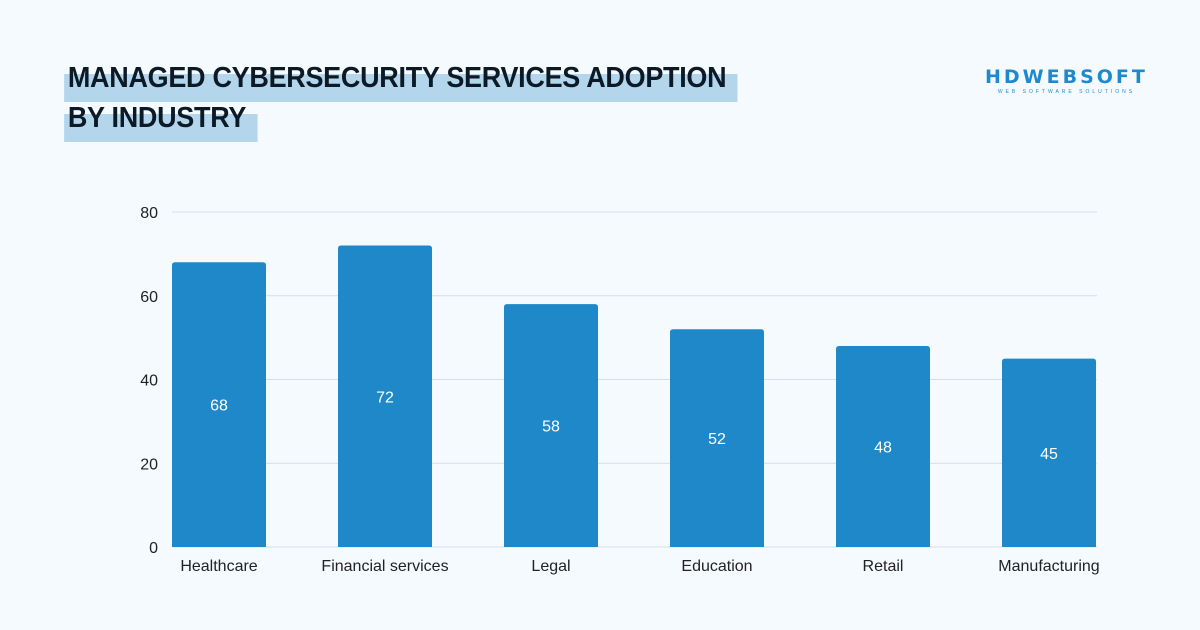  I want to click on data-label: 48, so click(883, 448).